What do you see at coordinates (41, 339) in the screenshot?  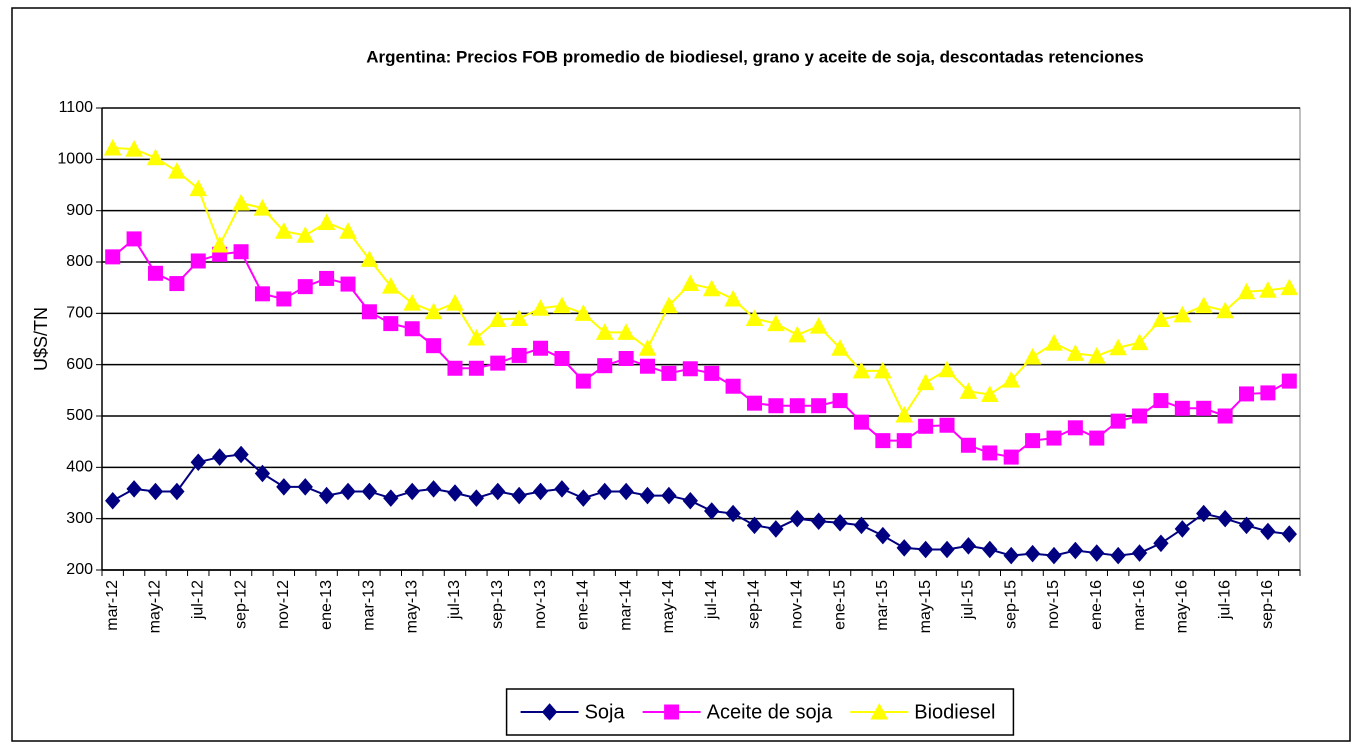 I see `y-axis-label: U$S/TN` at bounding box center [41, 339].